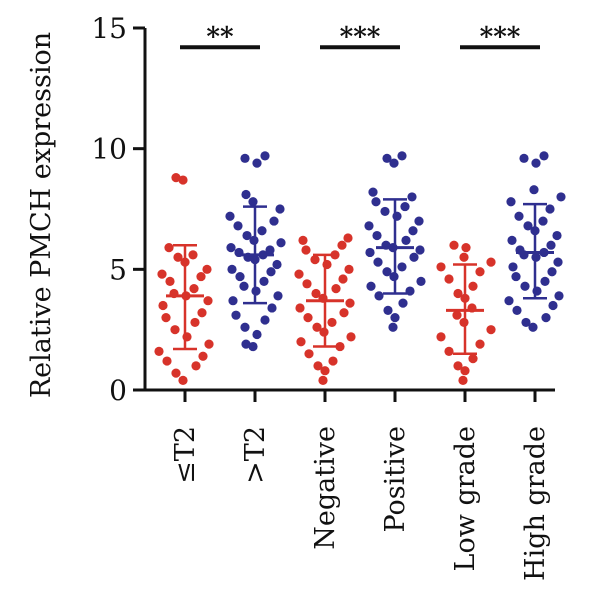  I want to click on x-tick-label: Low grade, so click(465, 498).